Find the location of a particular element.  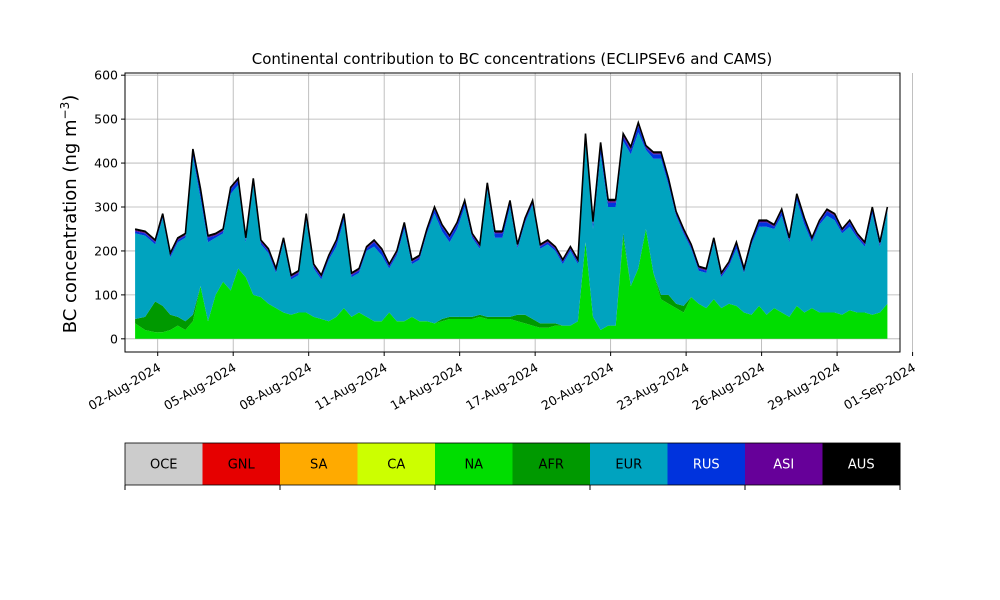

x-tick-label: 11-Aug-2024 is located at coordinates (351, 386).